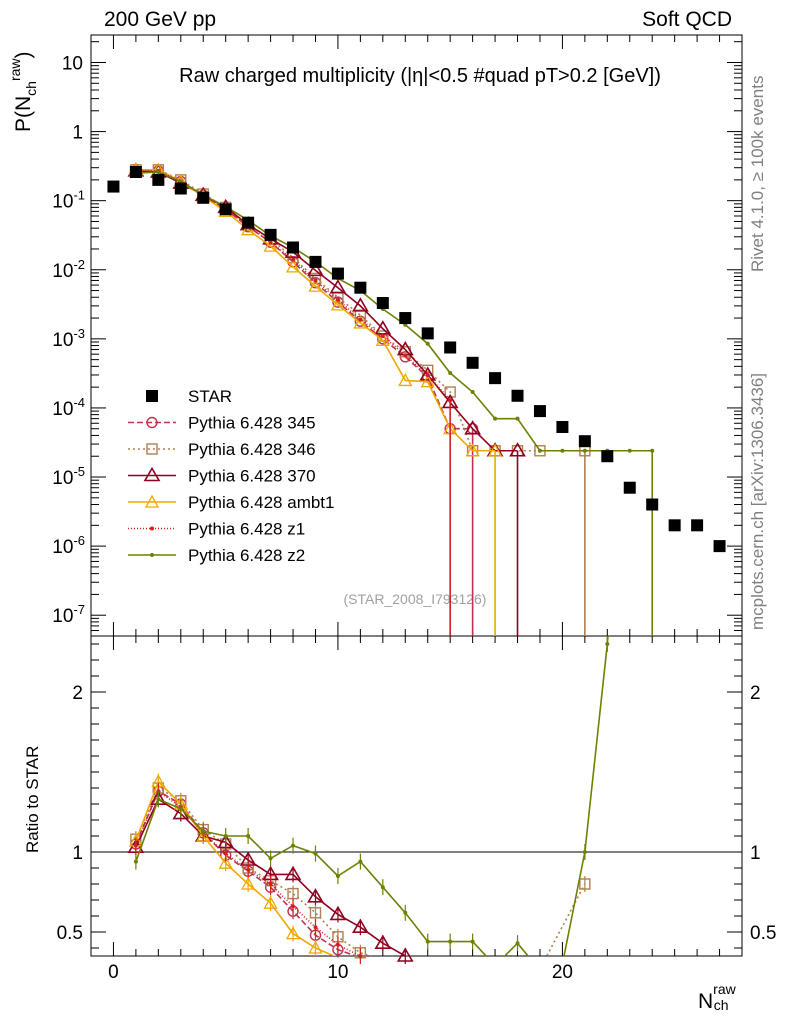  Describe the element at coordinates (152, 501) in the screenshot. I see `legend-marker-ambt1` at that location.